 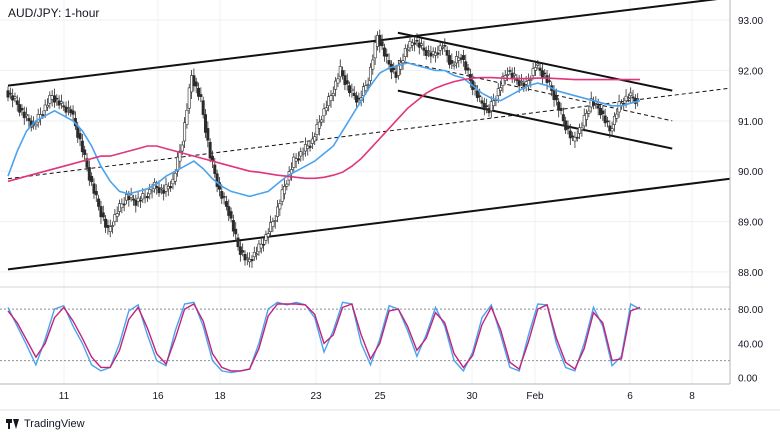 What do you see at coordinates (158, 396) in the screenshot?
I see `x-tick-label: 16` at bounding box center [158, 396].